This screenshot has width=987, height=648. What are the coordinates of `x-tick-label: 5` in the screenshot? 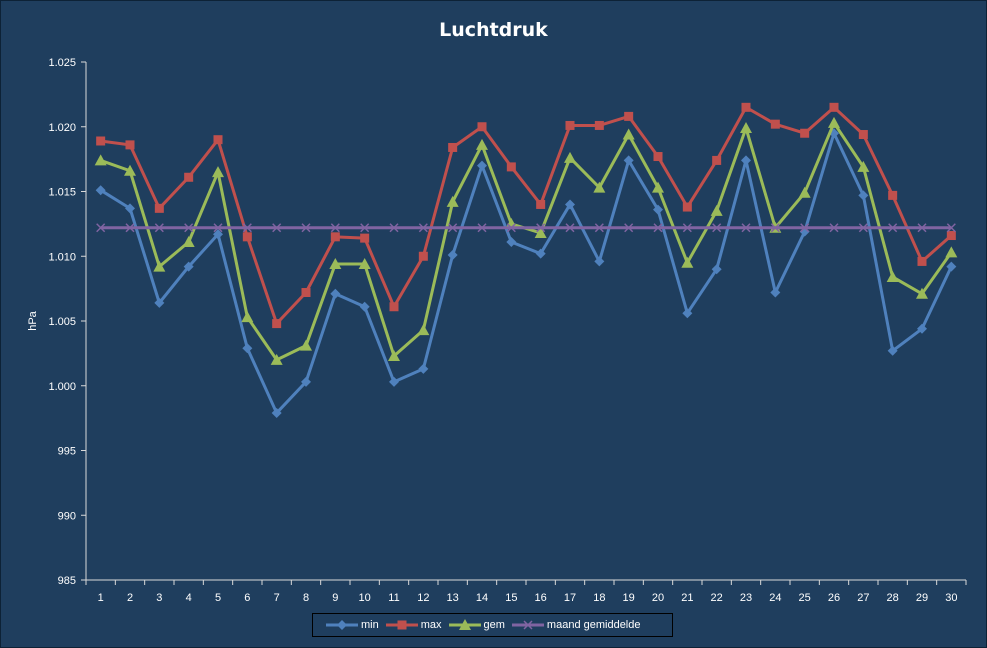 It's located at (218, 598).